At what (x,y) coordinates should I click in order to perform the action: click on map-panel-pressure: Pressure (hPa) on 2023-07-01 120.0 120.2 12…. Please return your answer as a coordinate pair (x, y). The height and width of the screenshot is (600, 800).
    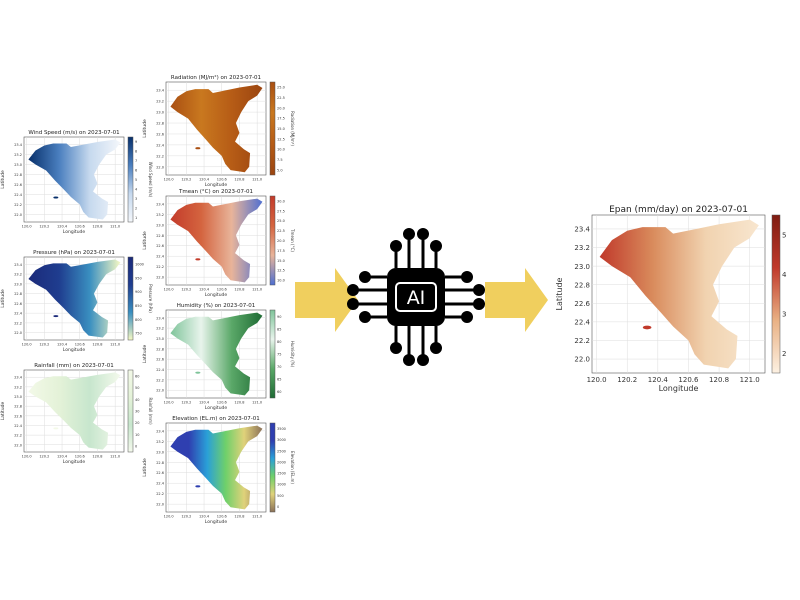
    Looking at the image, I should click on (76, 301).